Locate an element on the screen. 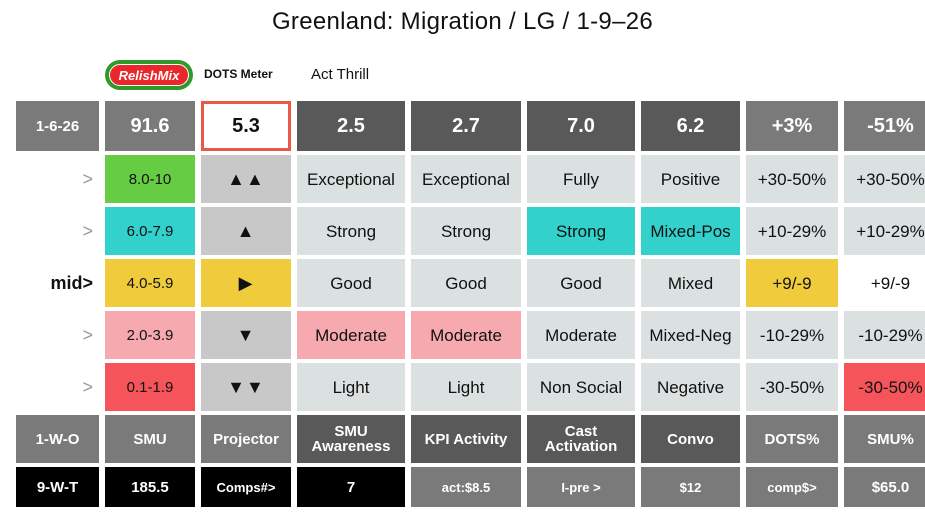 The image size is (925, 523). convo-cell: Mixed-Neg is located at coordinates (690, 335).